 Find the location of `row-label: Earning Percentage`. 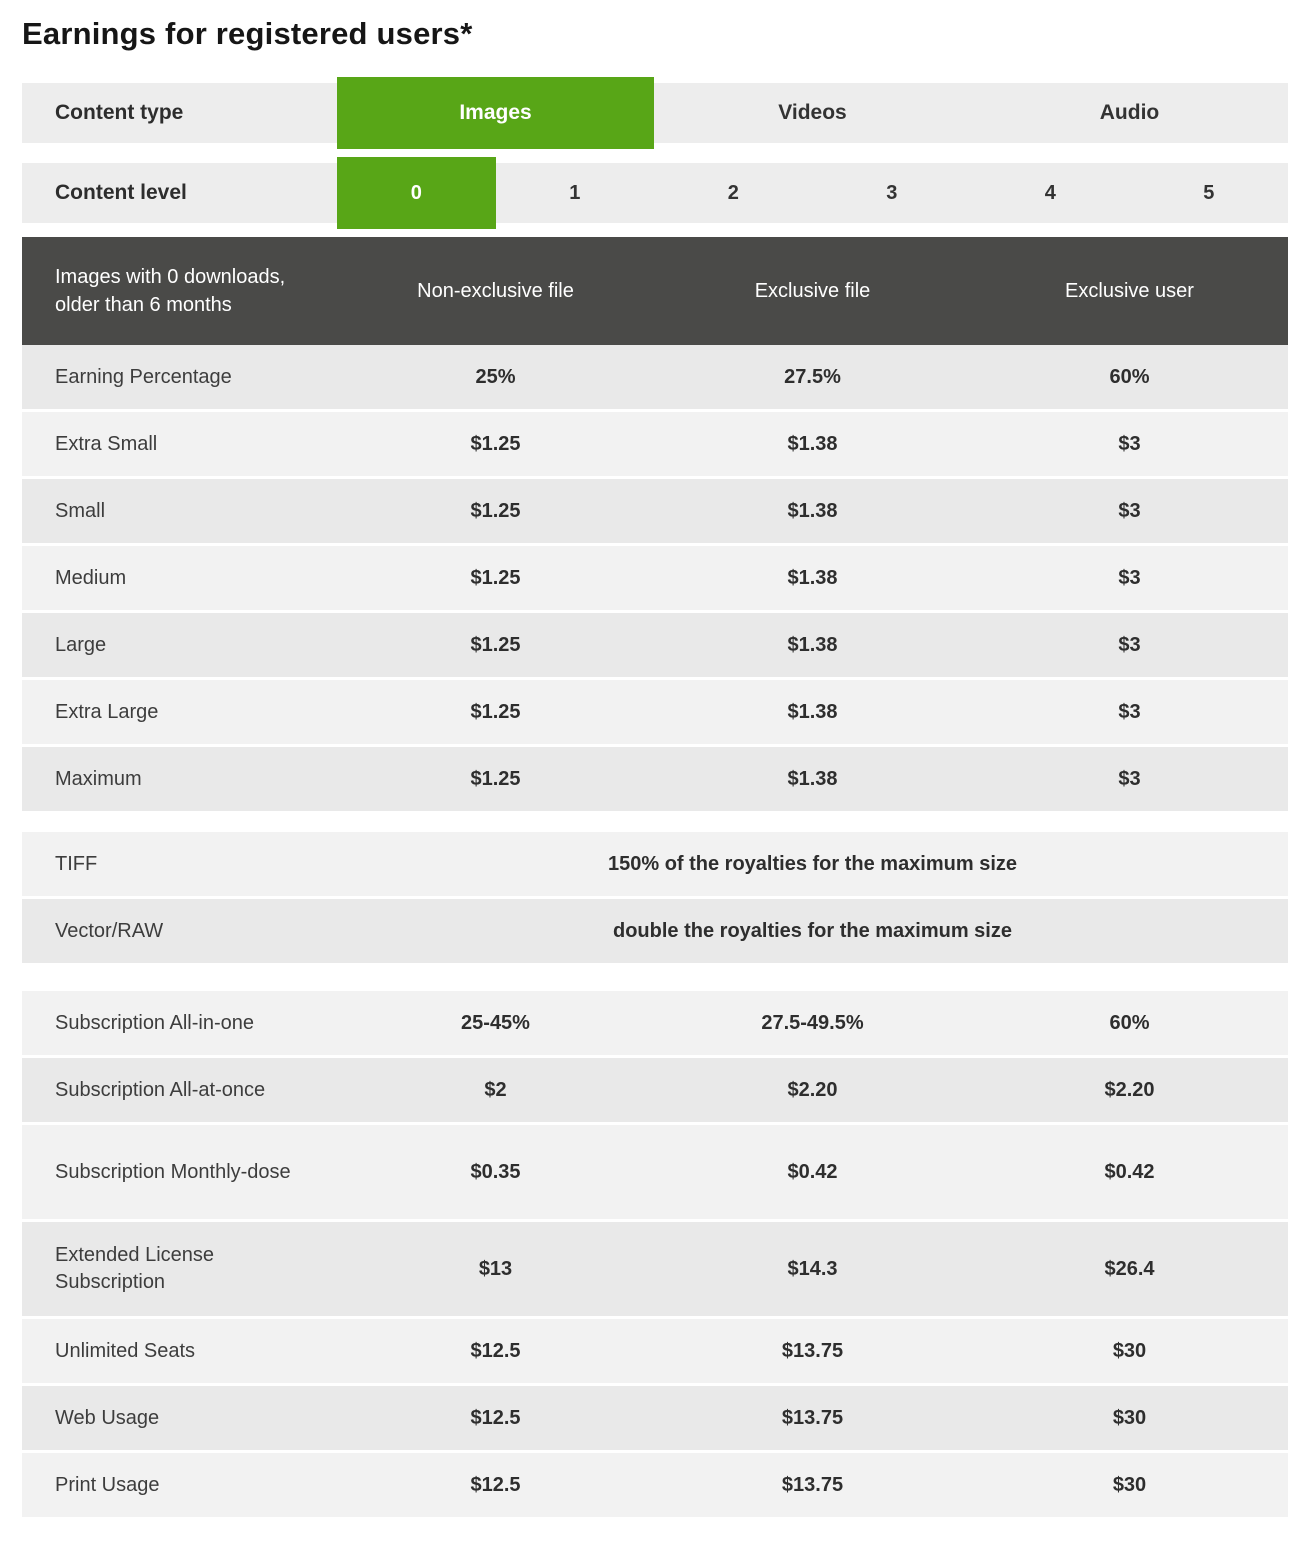

row-label: Earning Percentage is located at coordinates (143, 376).